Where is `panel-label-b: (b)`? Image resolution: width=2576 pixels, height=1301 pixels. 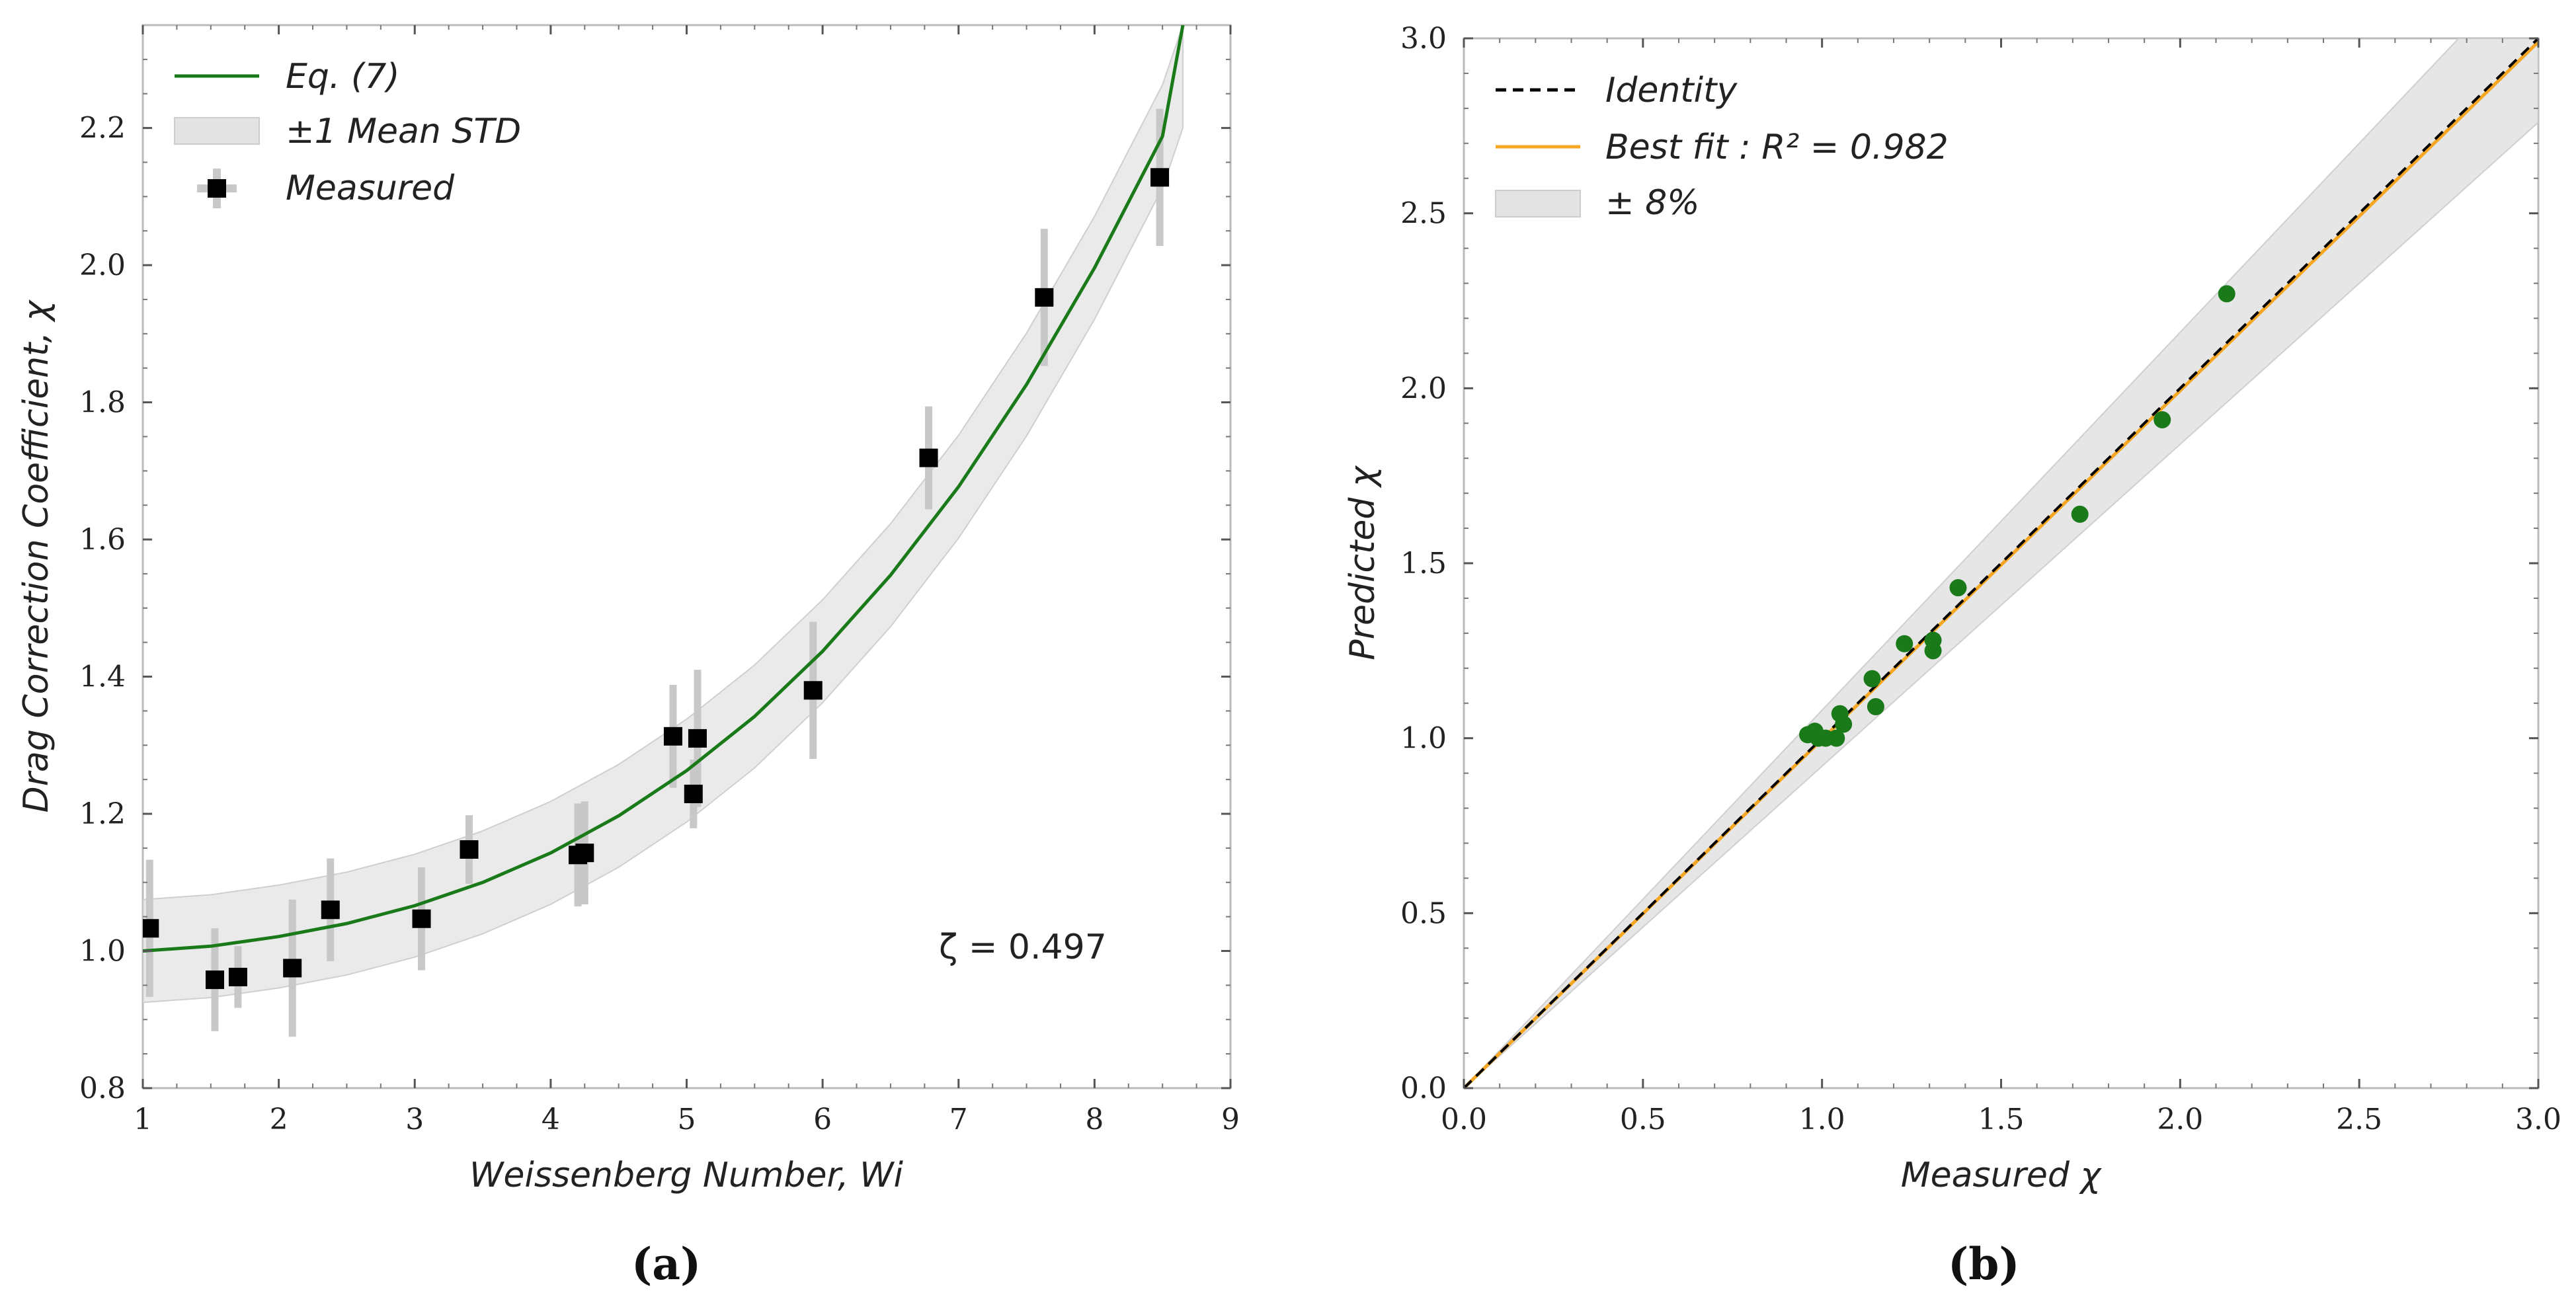 panel-label-b: (b) is located at coordinates (1984, 1264).